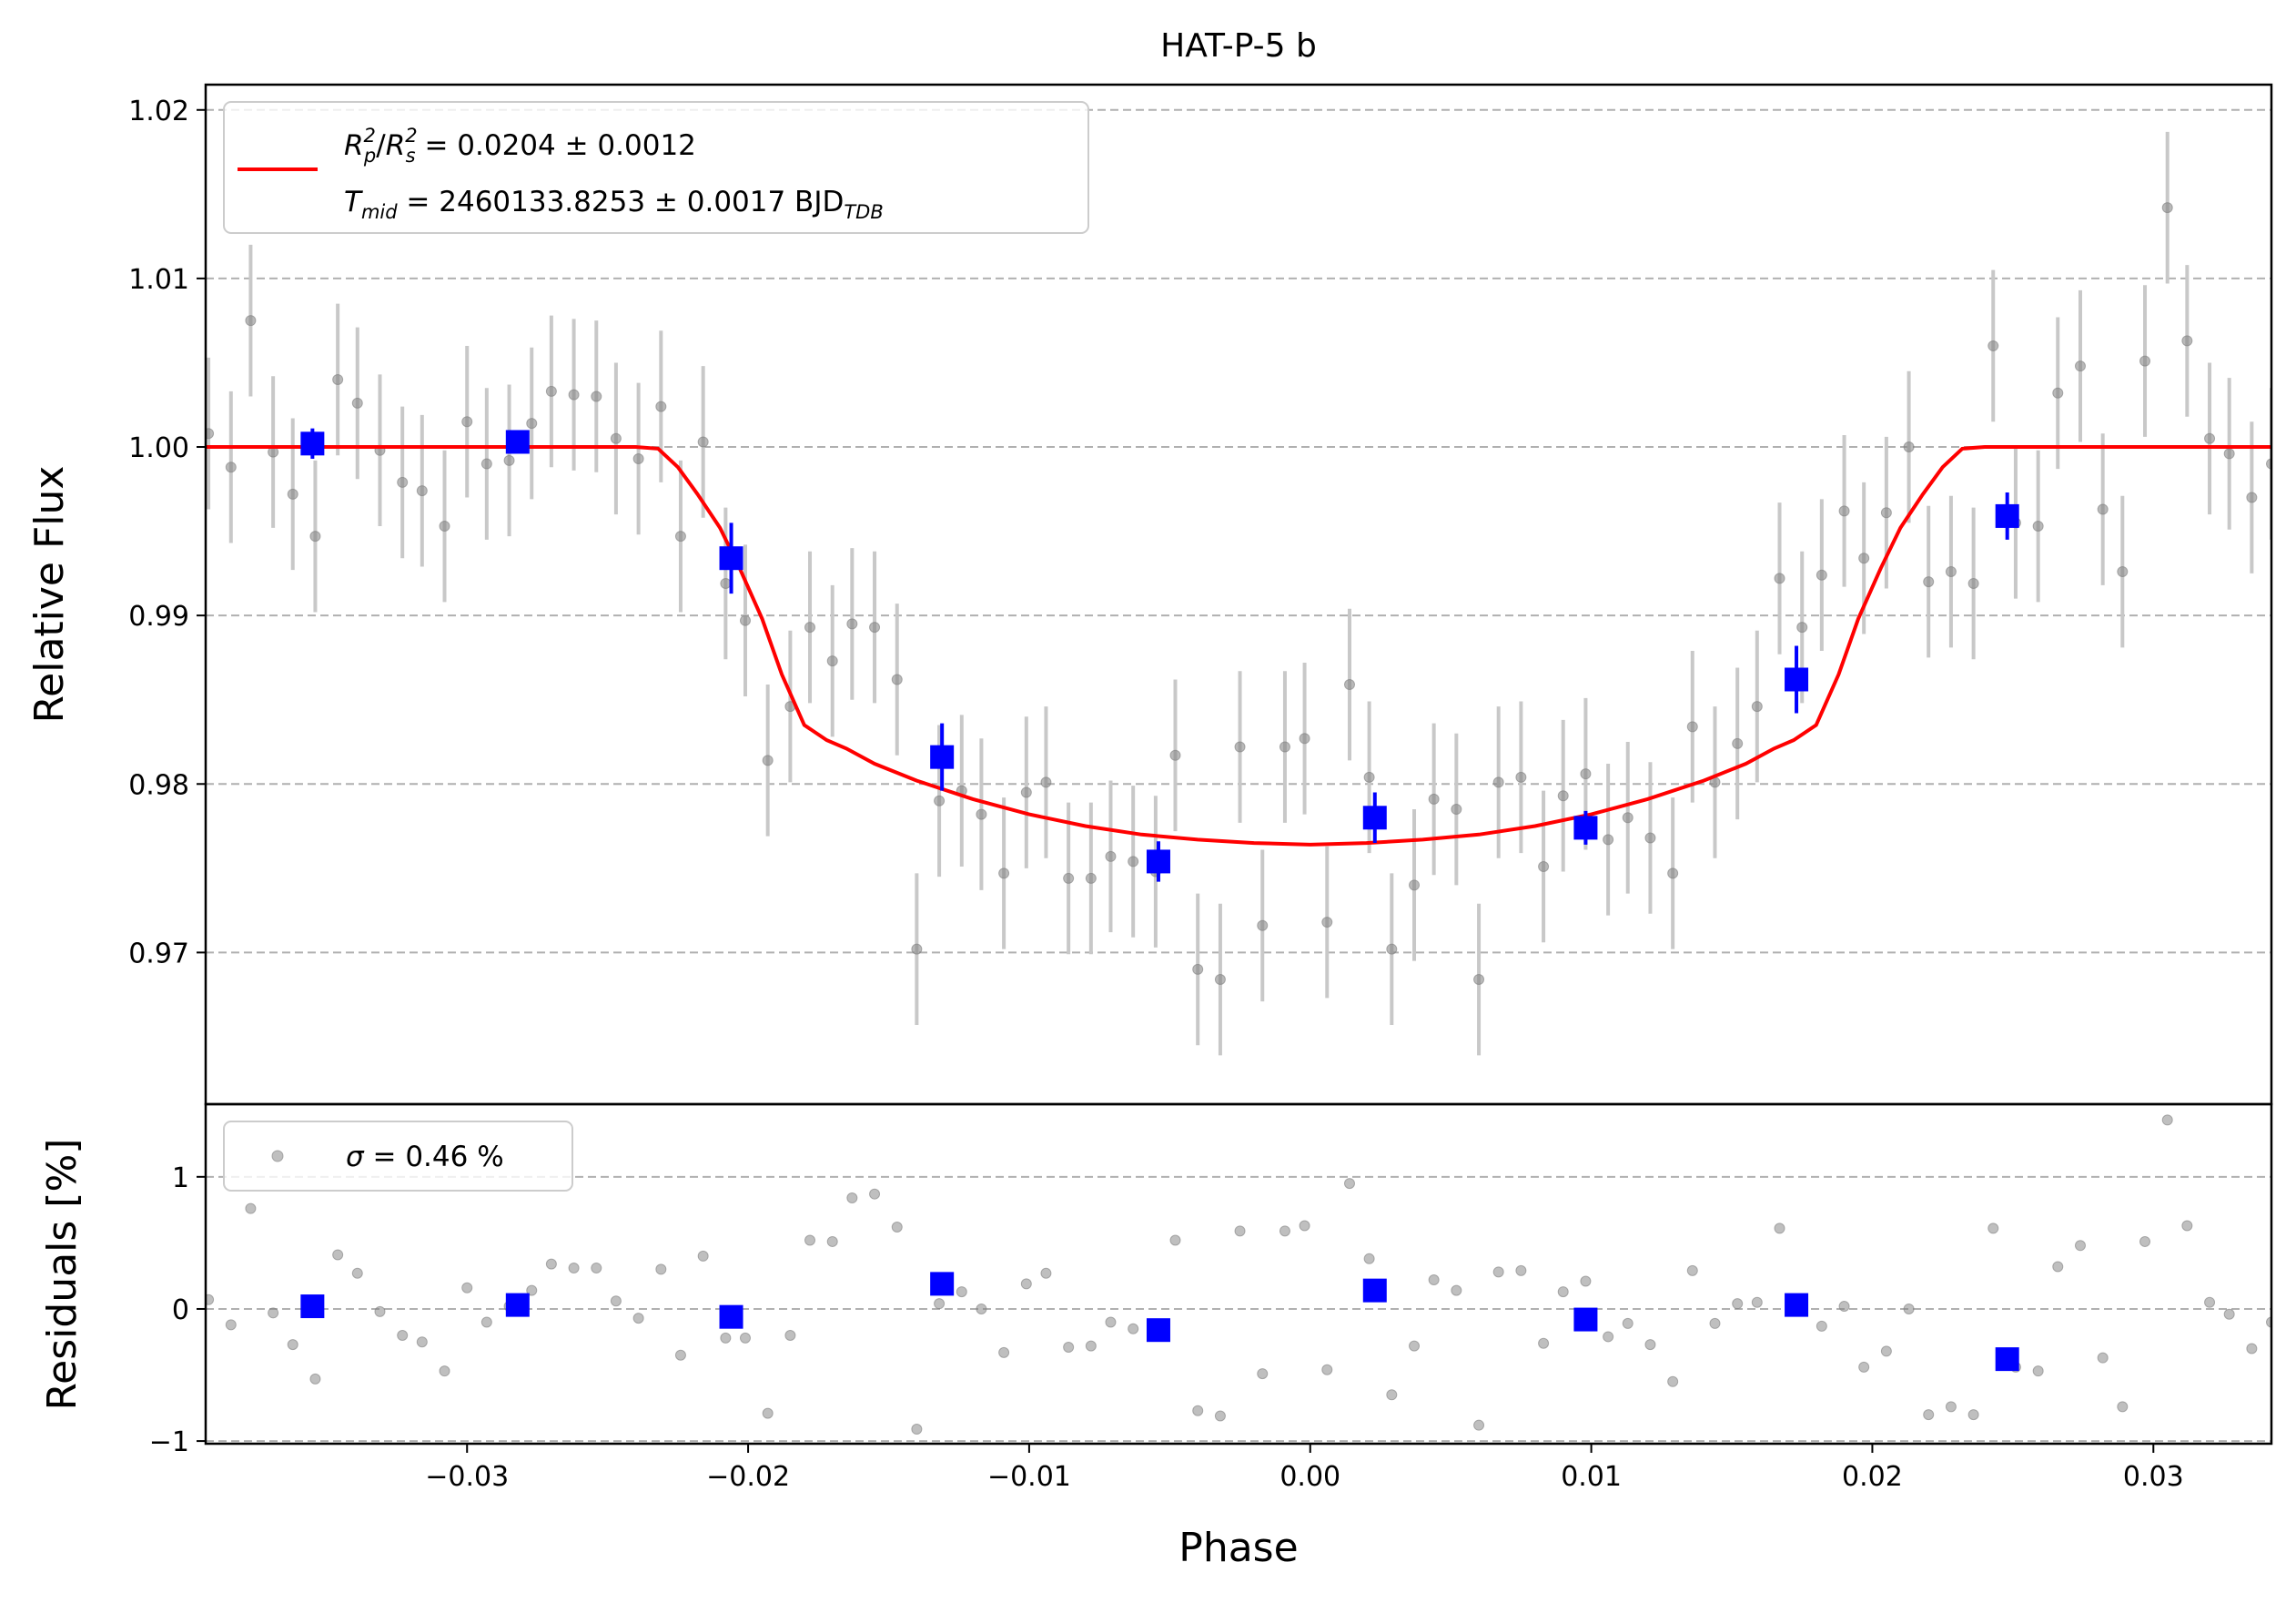  What do you see at coordinates (614, 204) in the screenshot?
I see `legend-tmid-entry: Tmid = 2460133.8253 ± 0.0017 BJDTDB` at bounding box center [614, 204].